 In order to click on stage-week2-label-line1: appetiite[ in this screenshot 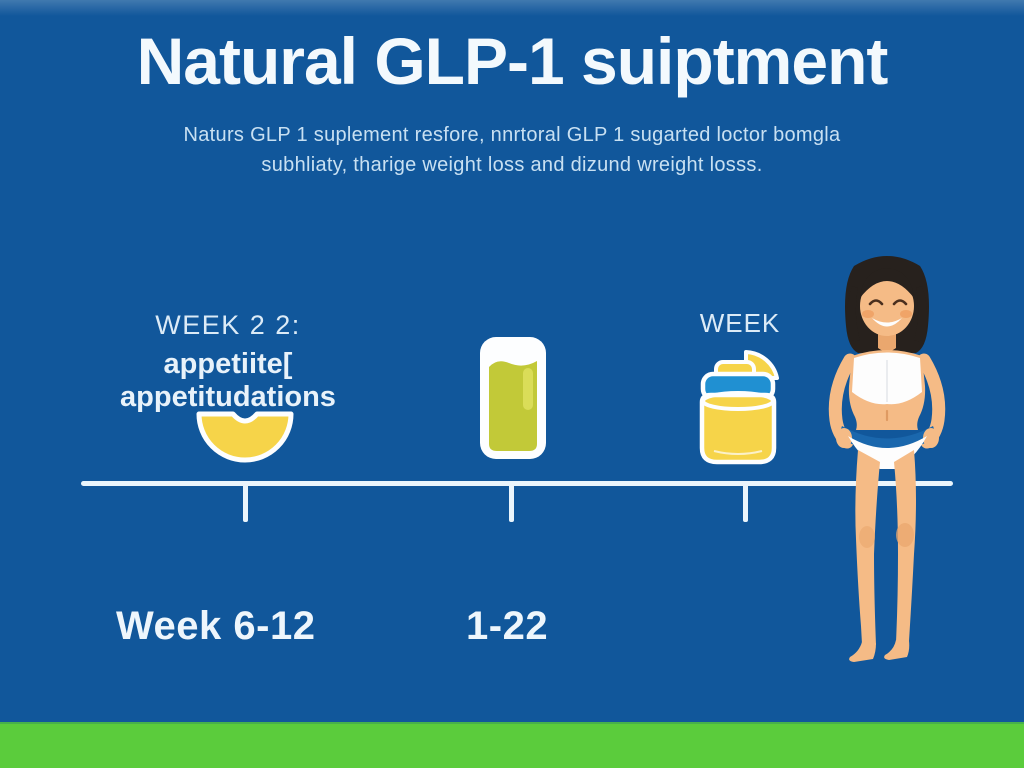, I will do `click(228, 364)`.